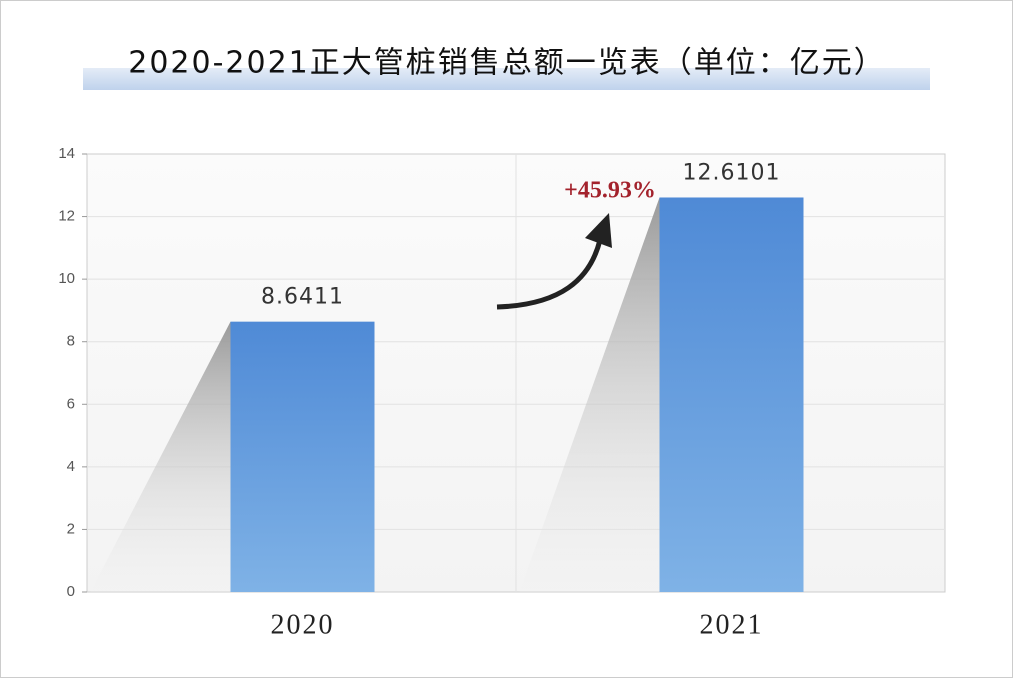 The image size is (1013, 678). I want to click on growth-arrow, so click(549, 274).